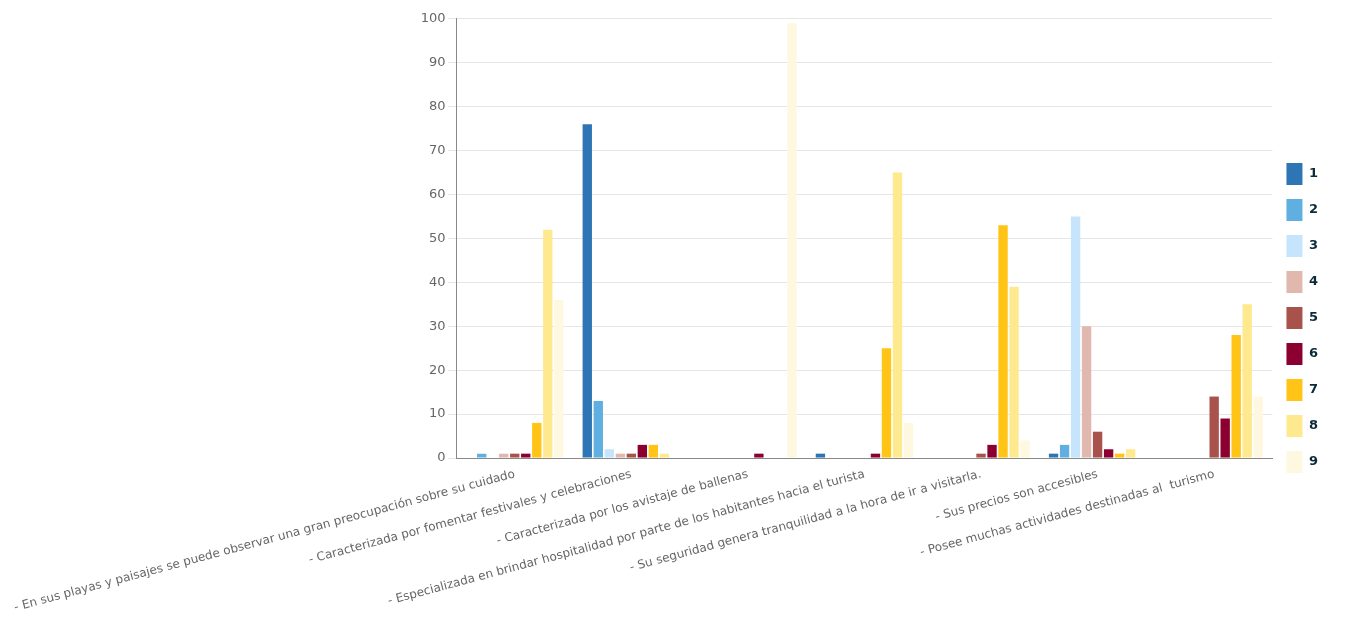 The height and width of the screenshot is (634, 1345). Describe the element at coordinates (1313, 317) in the screenshot. I see `legend-label: 5` at that location.